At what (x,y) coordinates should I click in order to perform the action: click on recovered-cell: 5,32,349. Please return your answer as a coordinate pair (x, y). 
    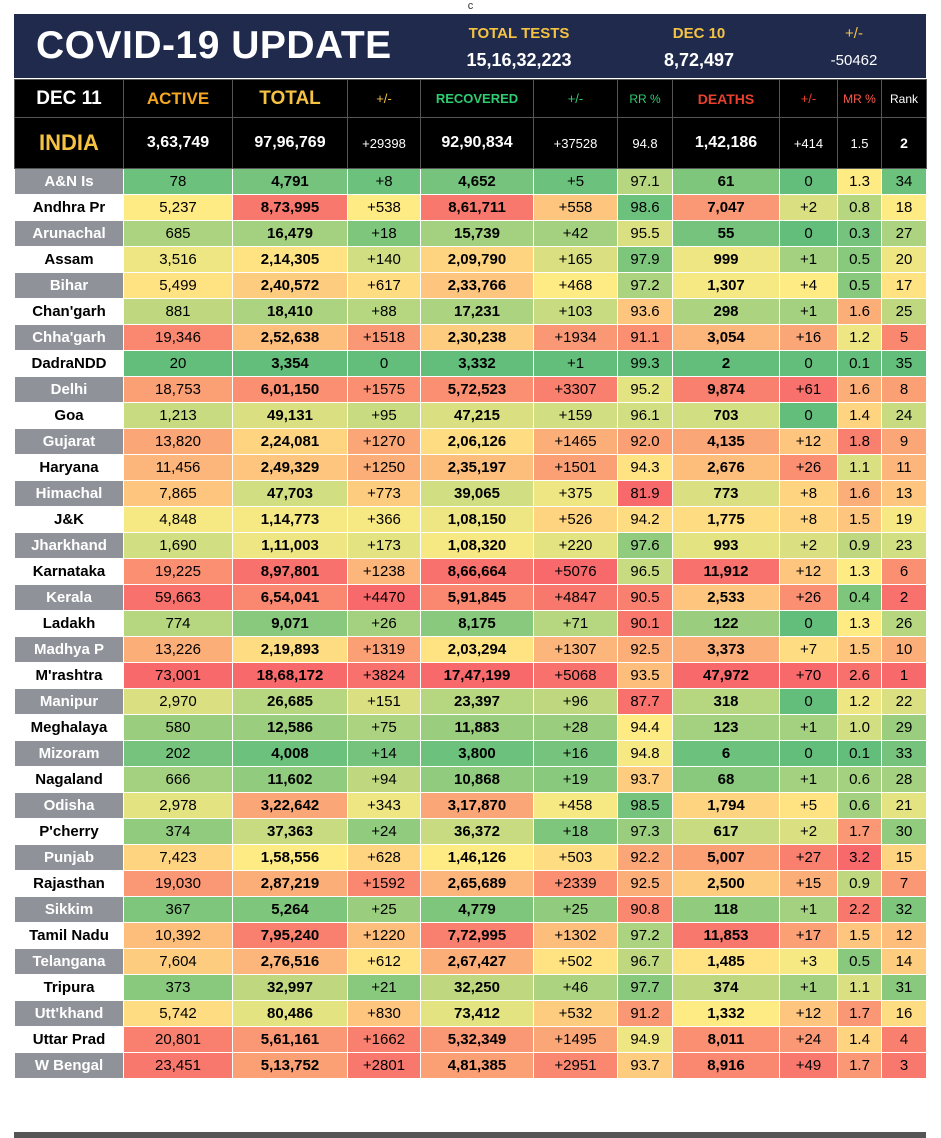
    Looking at the image, I should click on (477, 1039).